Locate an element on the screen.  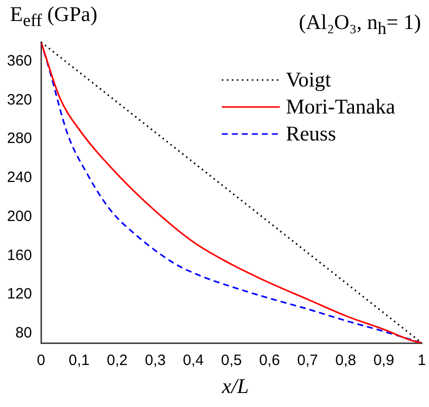
x-tick-label: 0,9 is located at coordinates (383, 361).